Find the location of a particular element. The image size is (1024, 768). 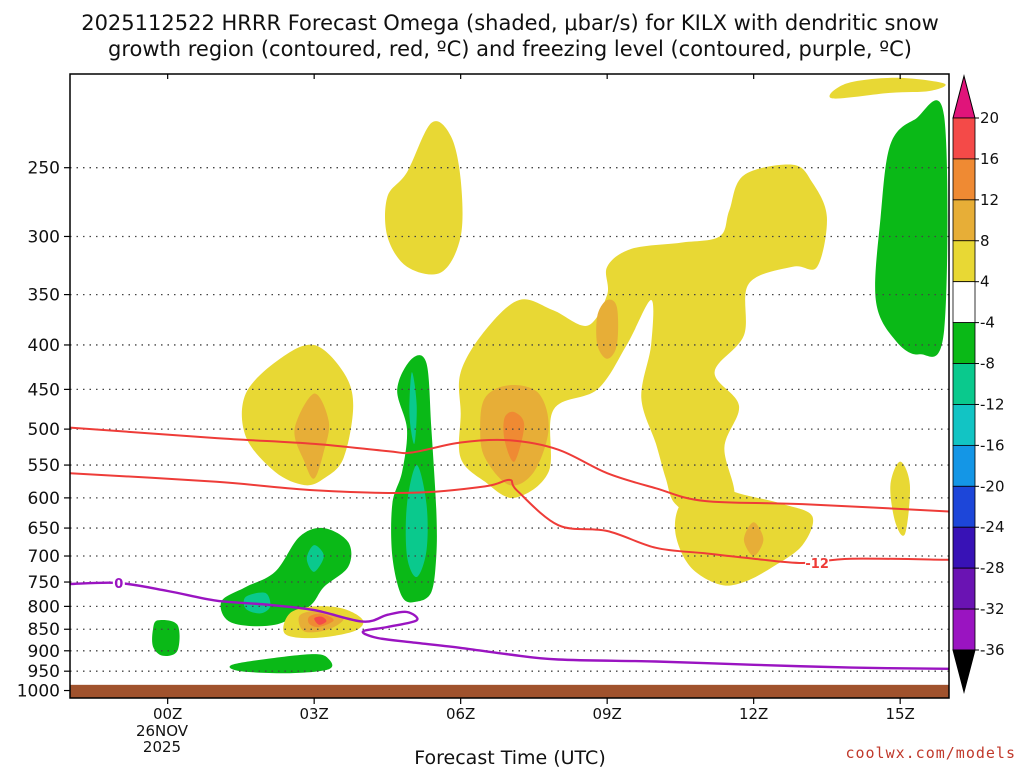

colorbar-bottom-arrow is located at coordinates (964, 671).